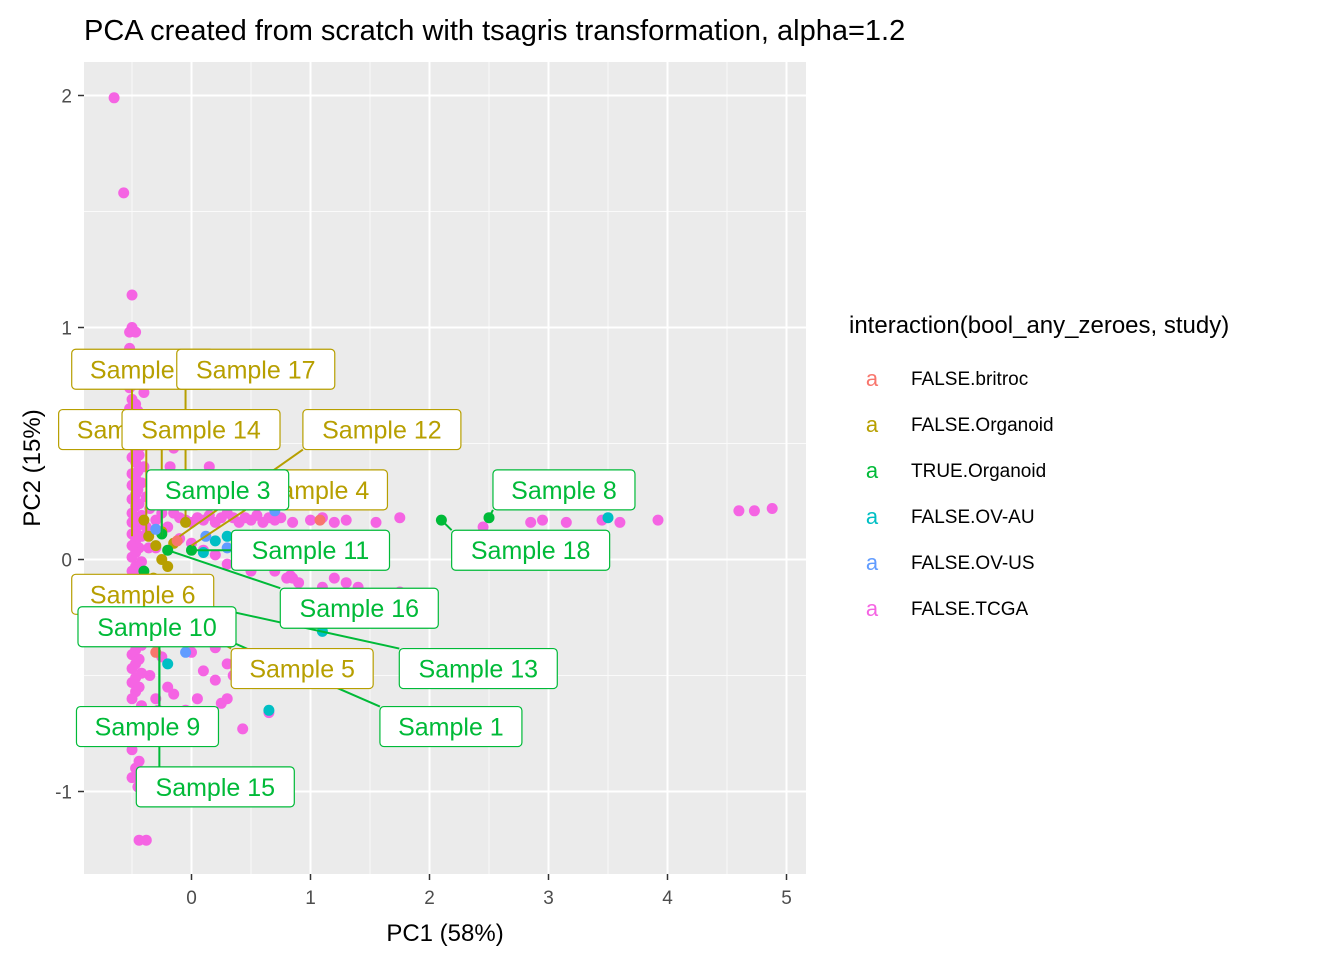 The image size is (1344, 960). Describe the element at coordinates (66, 97) in the screenshot. I see `y-tick-label: 2` at that location.